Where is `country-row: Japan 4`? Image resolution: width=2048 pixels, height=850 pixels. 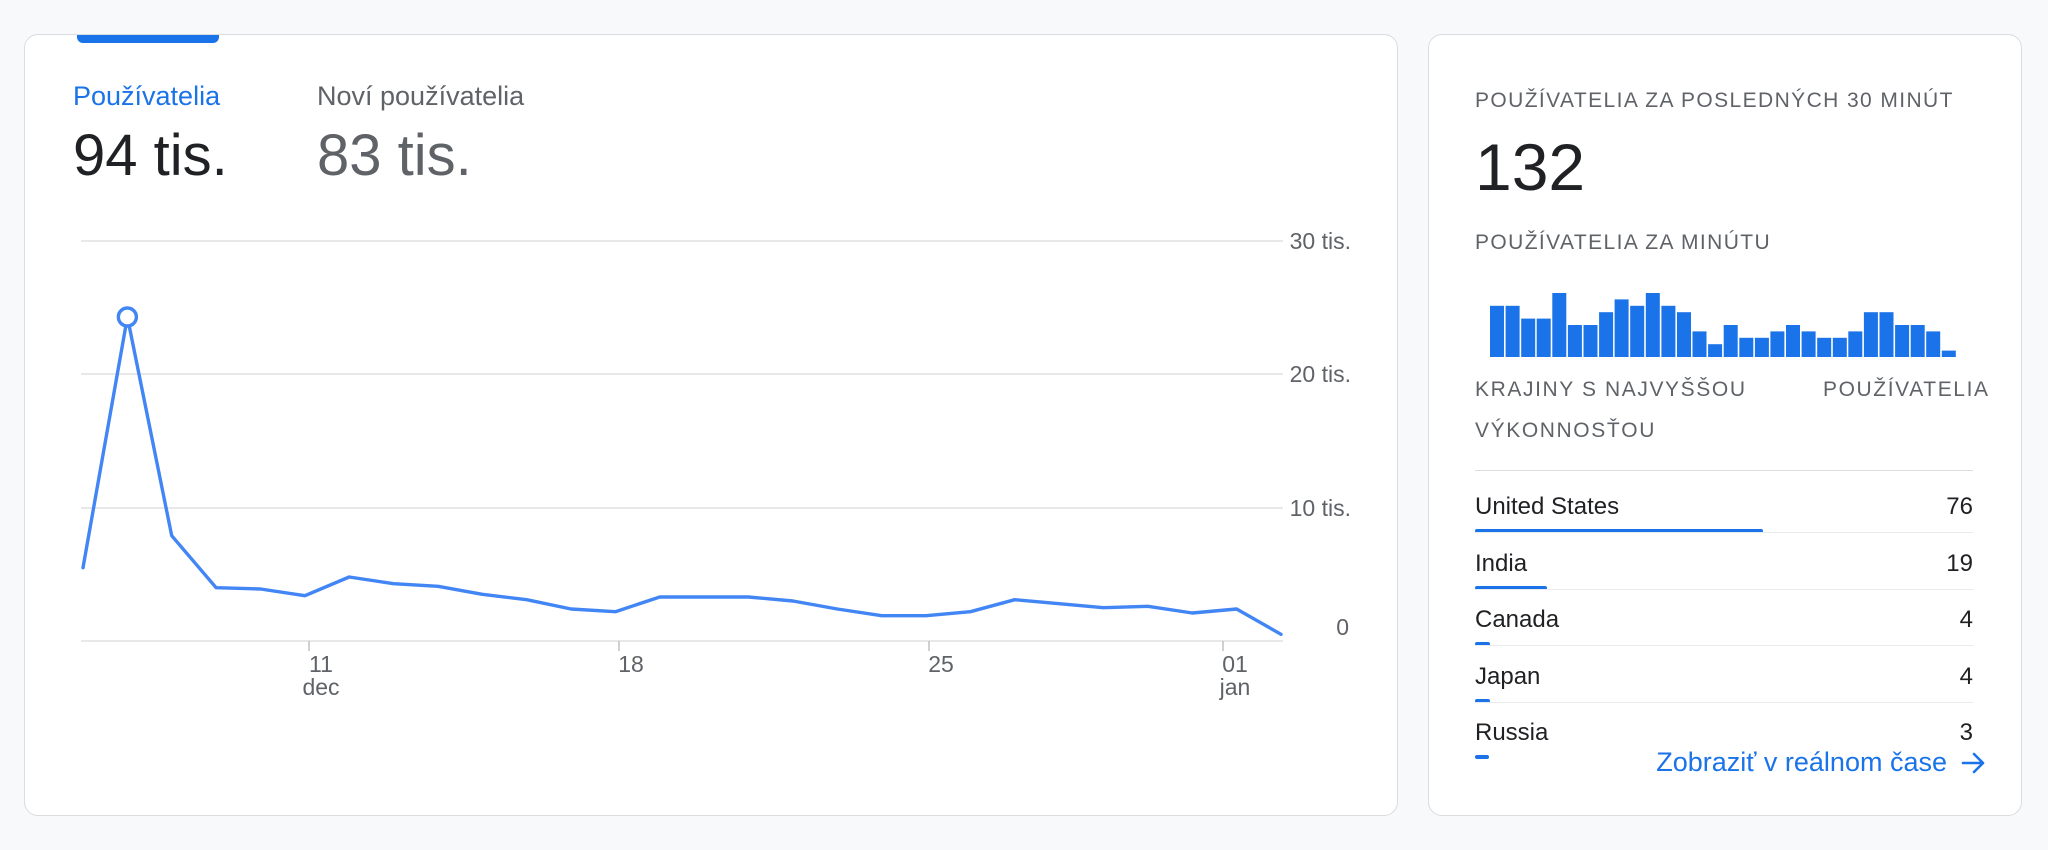
country-row: Japan 4 is located at coordinates (1724, 674).